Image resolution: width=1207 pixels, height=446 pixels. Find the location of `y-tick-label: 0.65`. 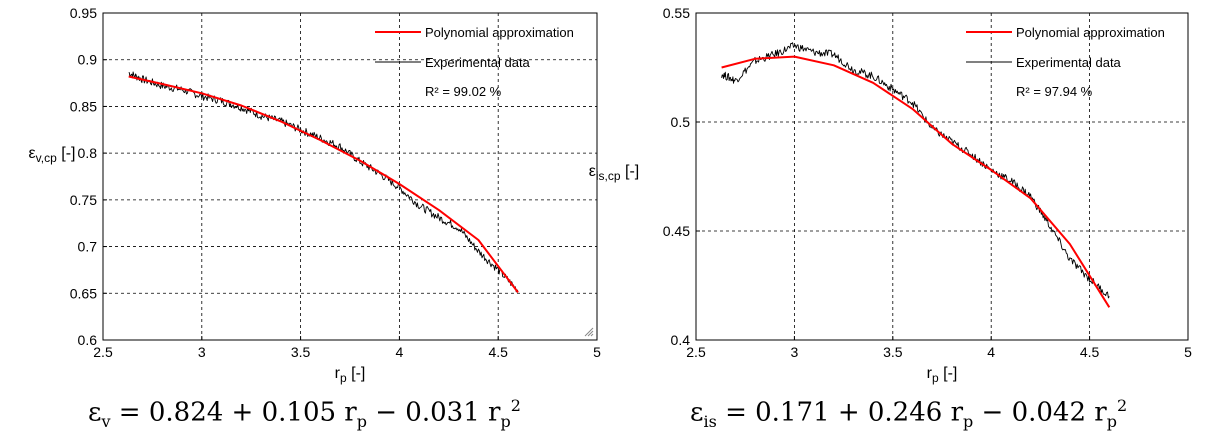

y-tick-label: 0.65 is located at coordinates (83, 293).